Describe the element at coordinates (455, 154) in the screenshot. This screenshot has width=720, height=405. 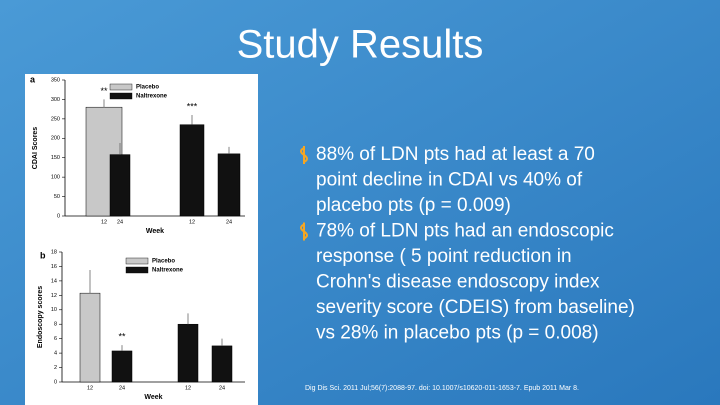
I see `bullet-text: 88% of LDN pts had at least a 70` at that location.